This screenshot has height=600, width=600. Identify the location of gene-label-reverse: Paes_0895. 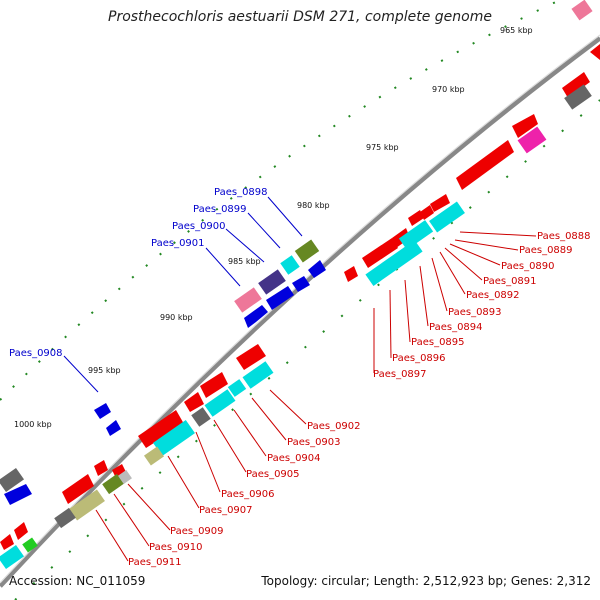
(438, 342).